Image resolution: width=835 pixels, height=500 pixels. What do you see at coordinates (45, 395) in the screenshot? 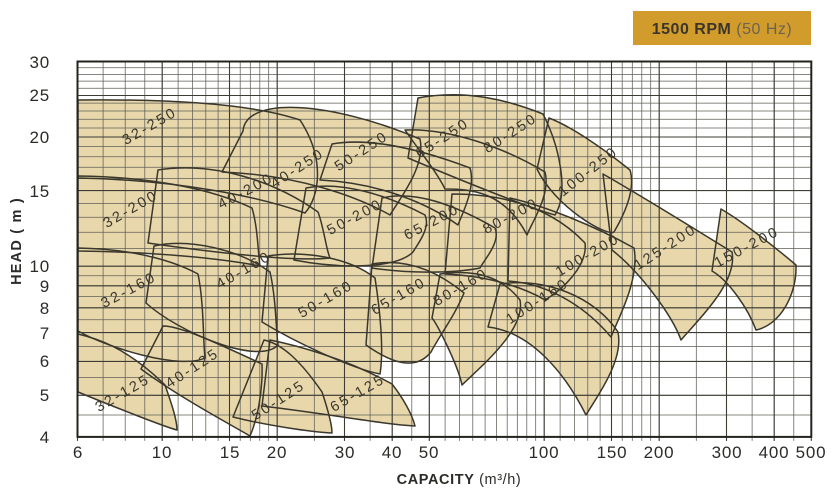
I see `svg-text: 5` at bounding box center [45, 395].